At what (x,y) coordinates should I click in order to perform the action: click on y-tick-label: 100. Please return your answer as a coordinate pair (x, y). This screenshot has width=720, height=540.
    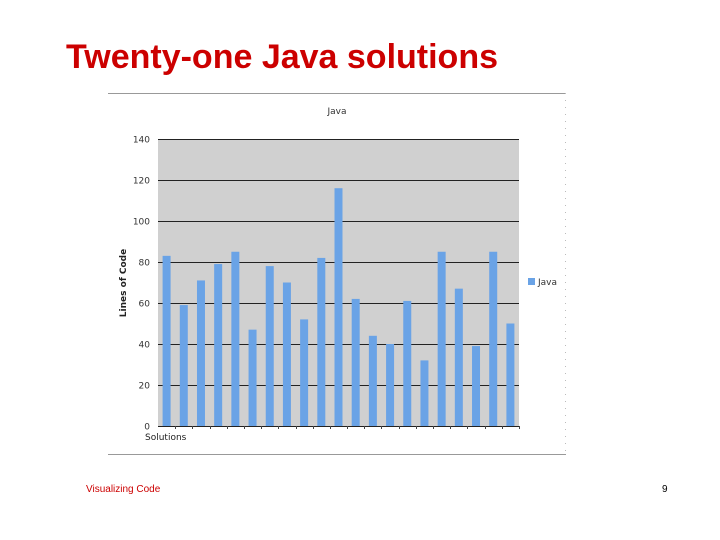
    Looking at the image, I should click on (141, 223).